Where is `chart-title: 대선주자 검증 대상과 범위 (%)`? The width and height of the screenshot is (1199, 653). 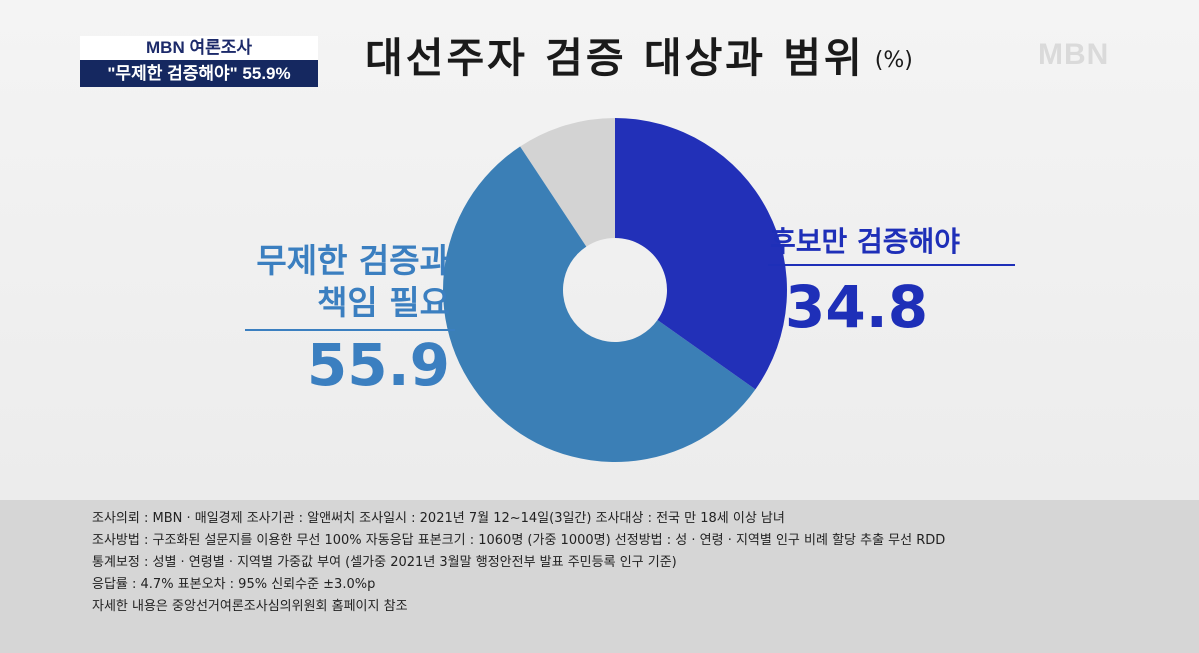 chart-title: 대선주자 검증 대상과 범위 (%) is located at coordinates (639, 58).